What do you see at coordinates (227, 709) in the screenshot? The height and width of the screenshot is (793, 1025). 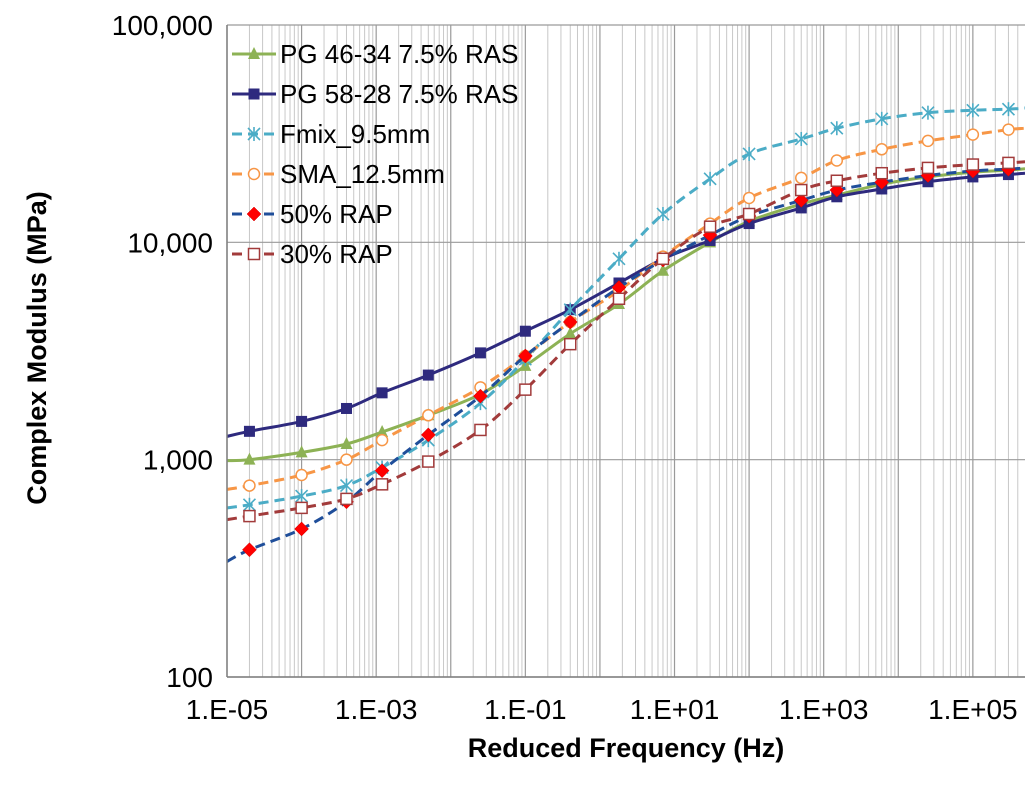 I see `x-tick-label: 1.E-05` at bounding box center [227, 709].